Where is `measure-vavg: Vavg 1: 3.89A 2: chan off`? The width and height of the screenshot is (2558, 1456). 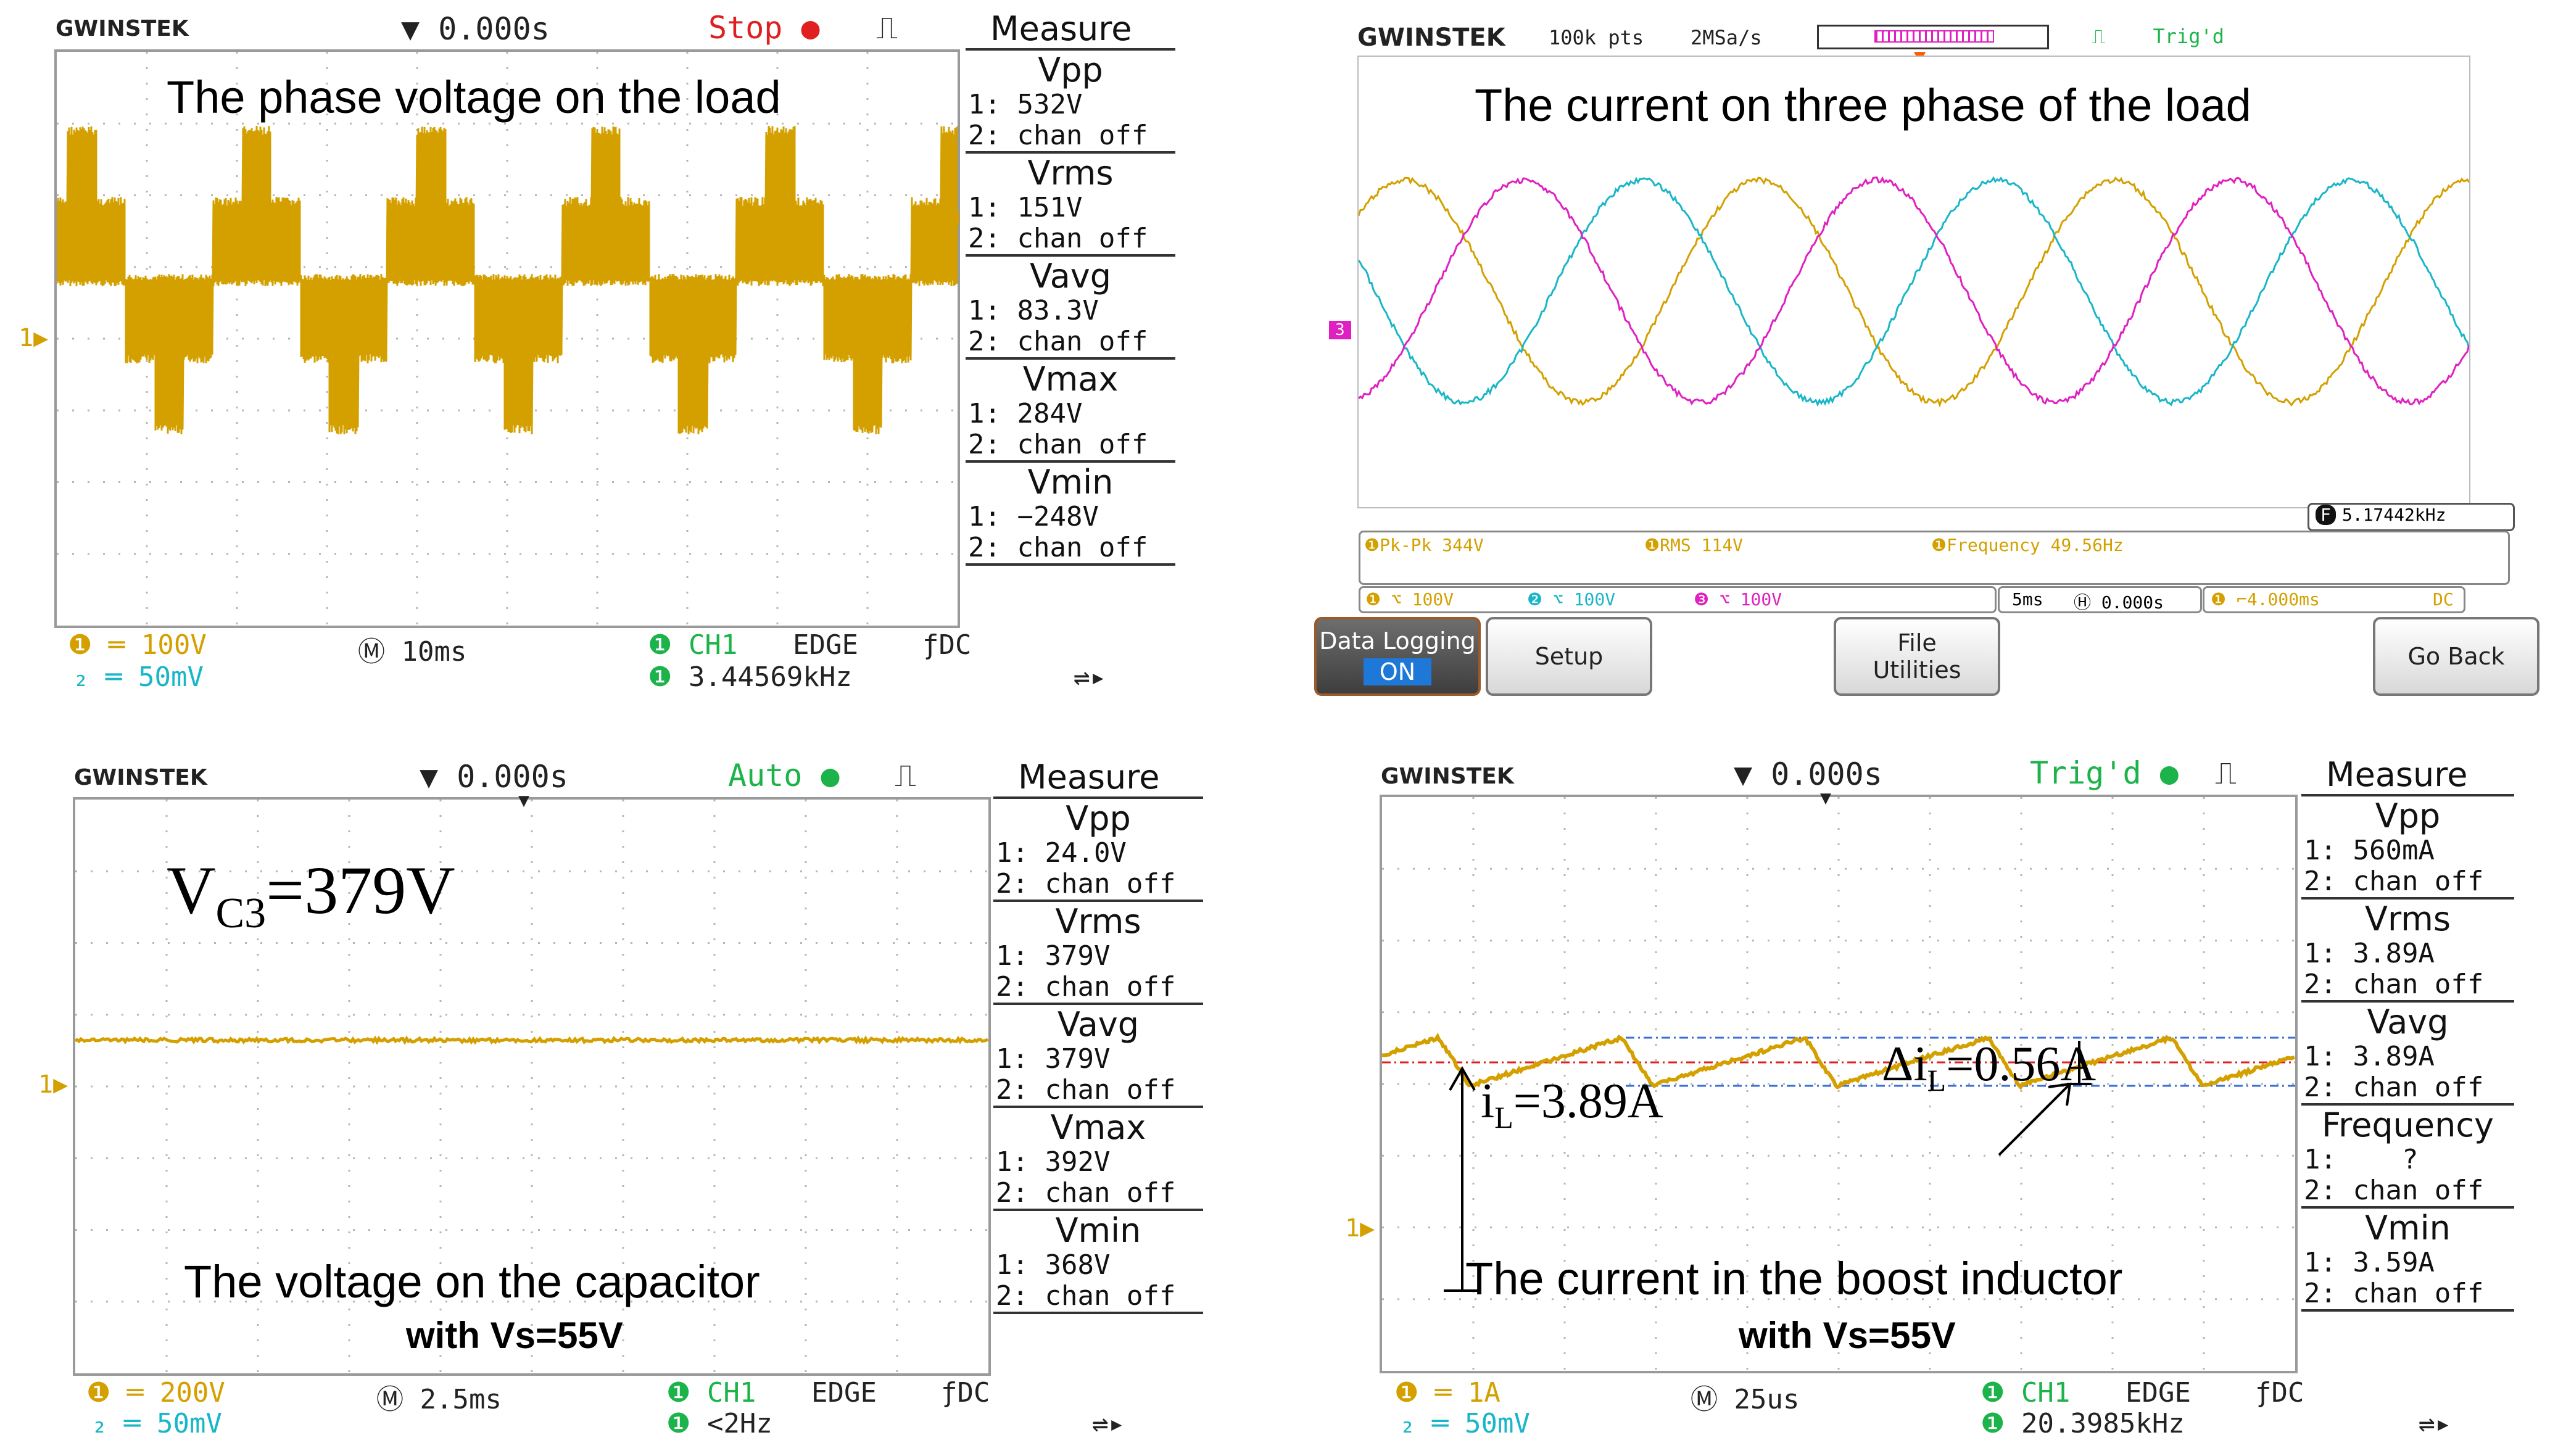 measure-vavg: Vavg 1: 3.89A 2: chan off is located at coordinates (2407, 1054).